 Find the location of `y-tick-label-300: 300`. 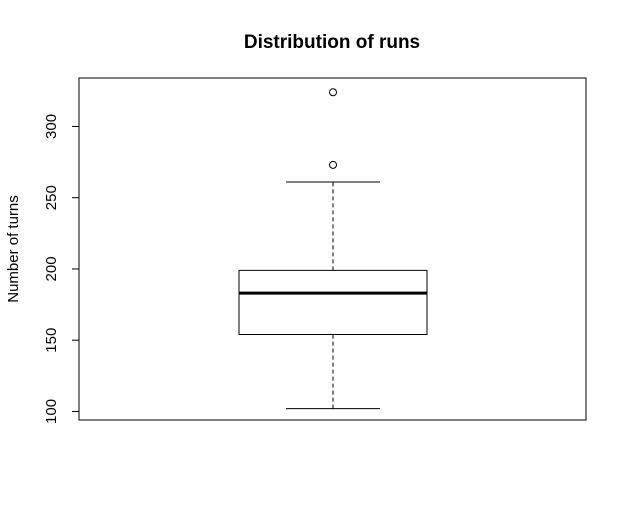

y-tick-label-300: 300 is located at coordinates (51, 126).